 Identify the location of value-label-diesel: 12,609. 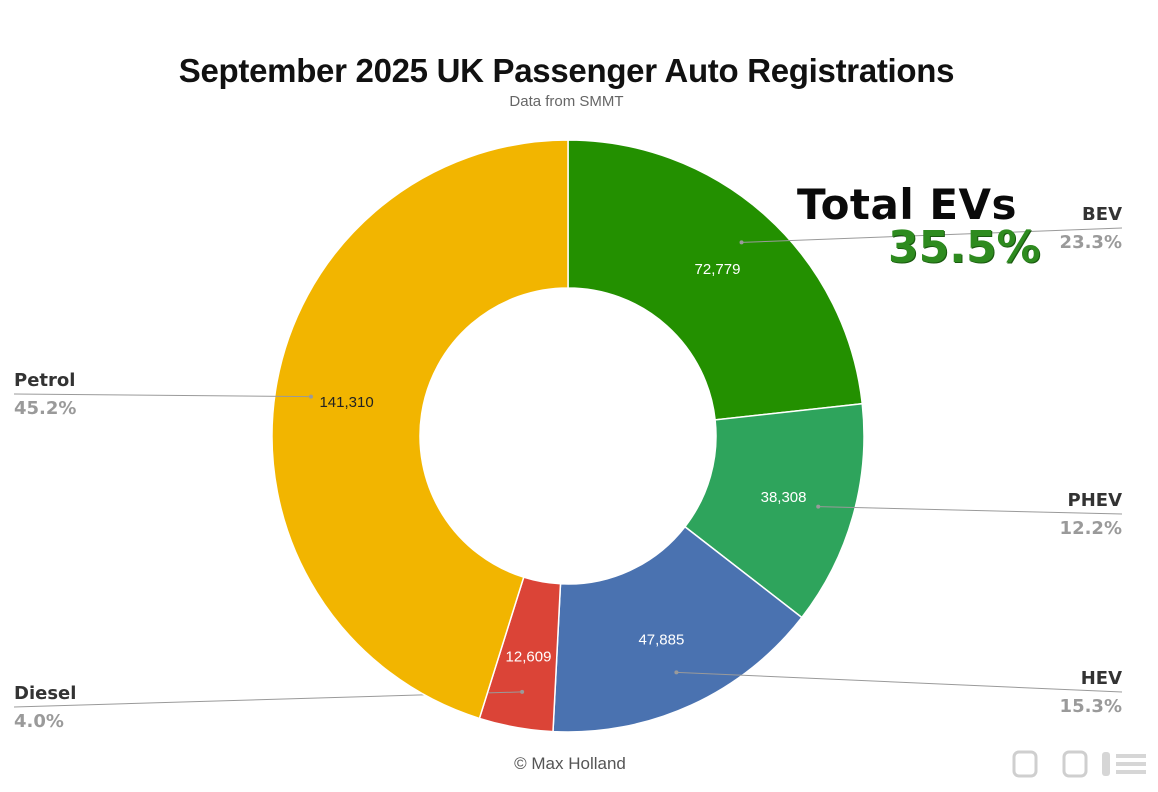
(529, 656).